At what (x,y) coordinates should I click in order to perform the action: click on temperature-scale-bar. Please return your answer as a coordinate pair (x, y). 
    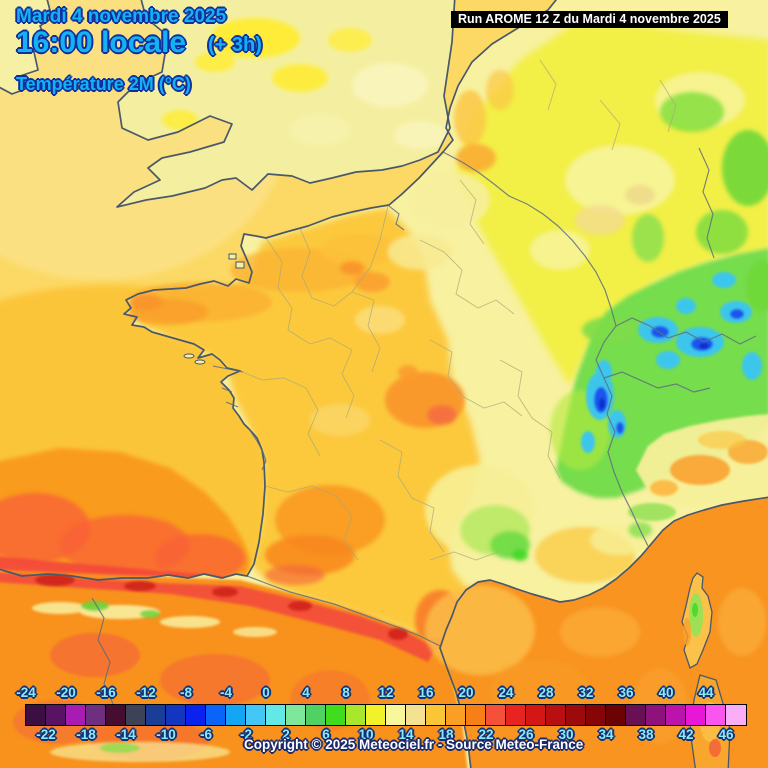
    Looking at the image, I should click on (386, 715).